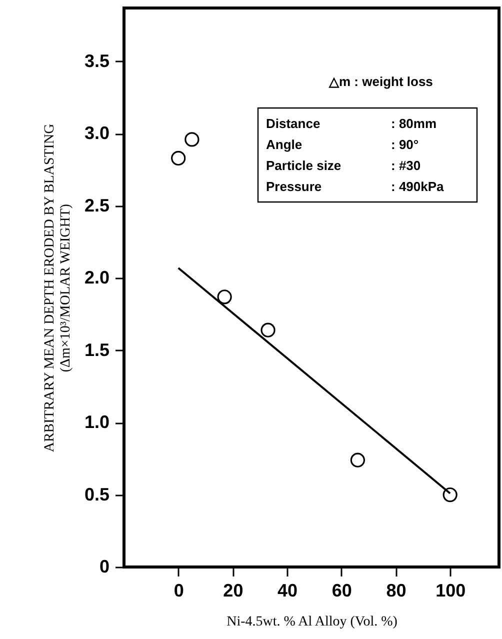 The width and height of the screenshot is (502, 639). I want to click on annotation: △m : weight loss, so click(380, 81).